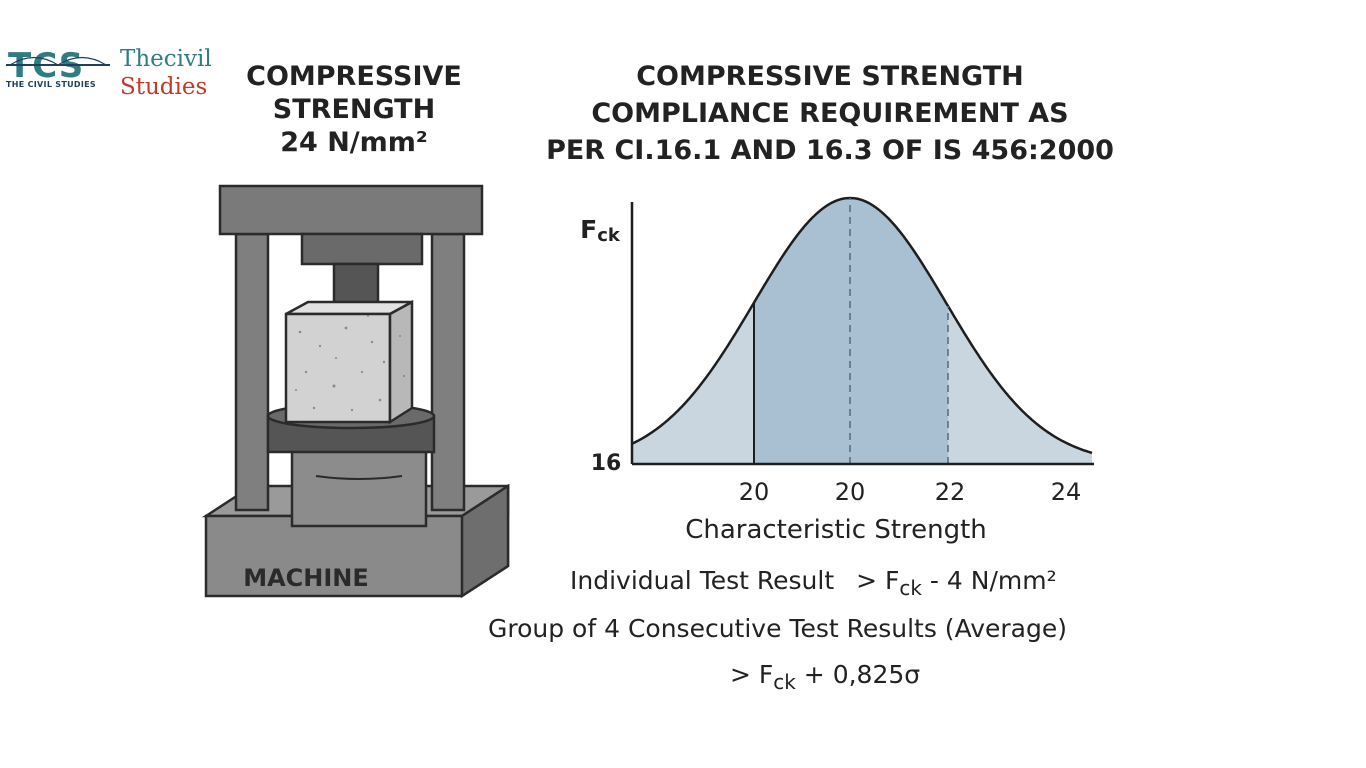 This screenshot has width=1366, height=768. Describe the element at coordinates (354, 142) in the screenshot. I see `left-title-line-3: 24 N/mm²` at that location.